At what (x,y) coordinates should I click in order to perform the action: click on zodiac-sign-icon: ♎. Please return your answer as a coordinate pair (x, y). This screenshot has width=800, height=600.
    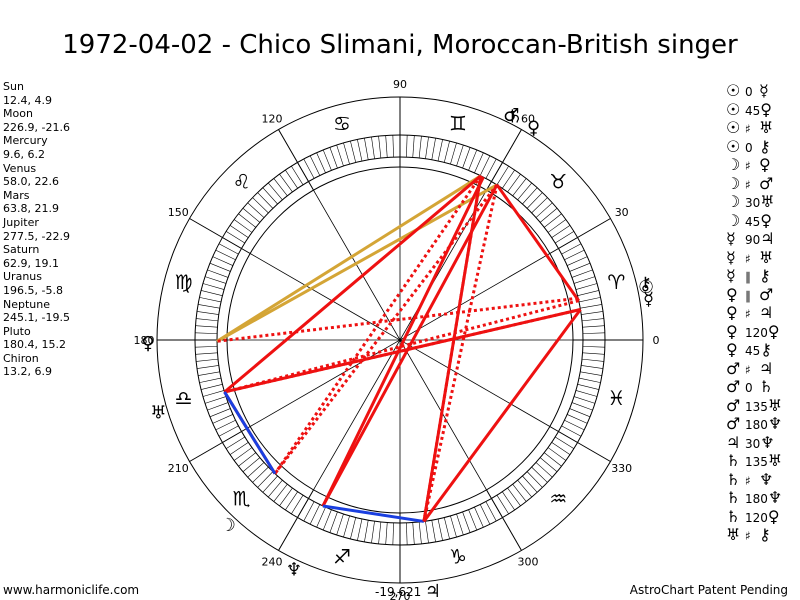
    Looking at the image, I should click on (184, 398).